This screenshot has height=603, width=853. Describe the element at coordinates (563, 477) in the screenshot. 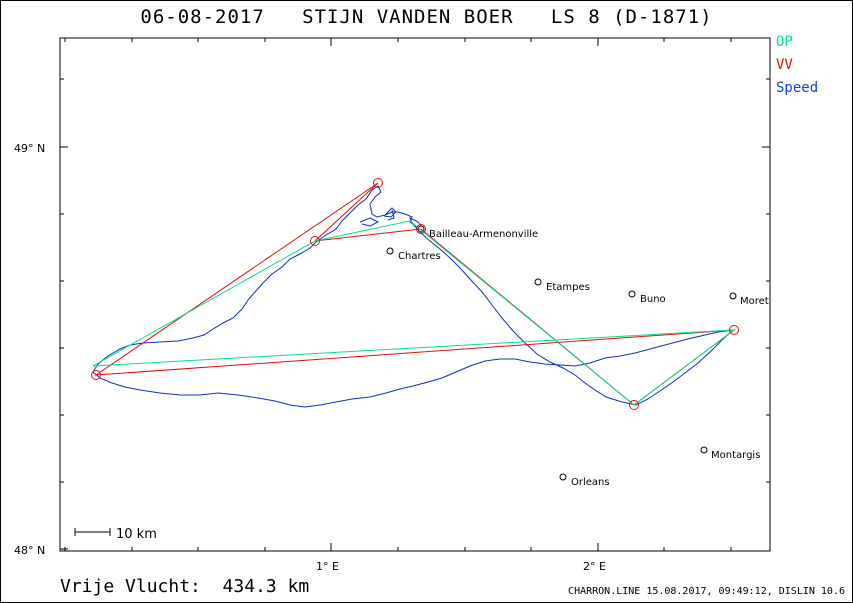

I see `city-marker-orleans` at that location.